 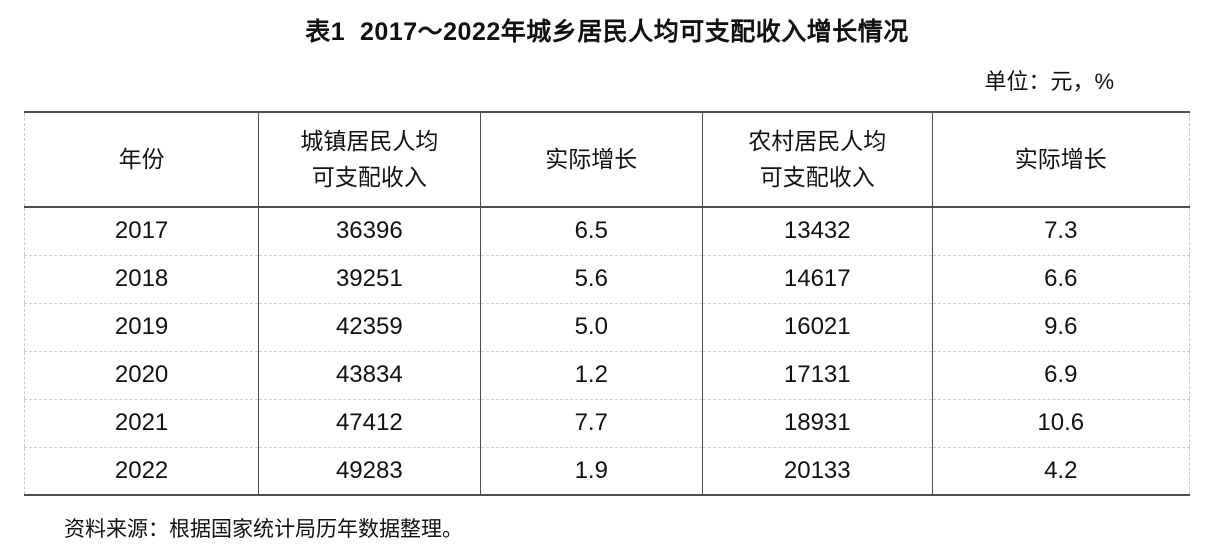 I want to click on cell-urban-income: 43834, so click(x=369, y=374).